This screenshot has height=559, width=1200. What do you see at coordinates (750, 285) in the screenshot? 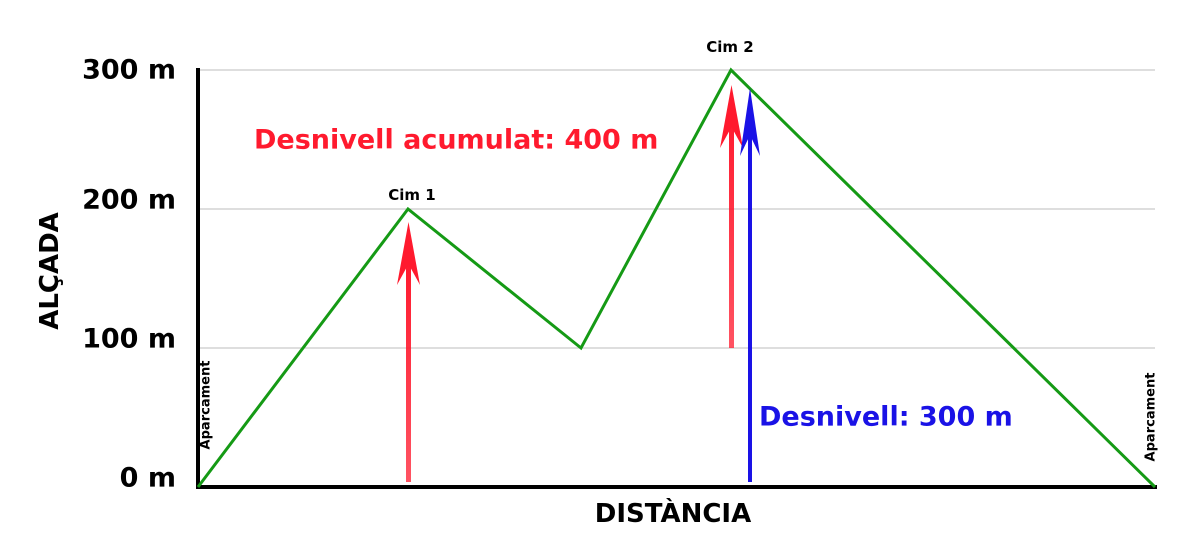
I see `net-elevation-arrow` at bounding box center [750, 285].